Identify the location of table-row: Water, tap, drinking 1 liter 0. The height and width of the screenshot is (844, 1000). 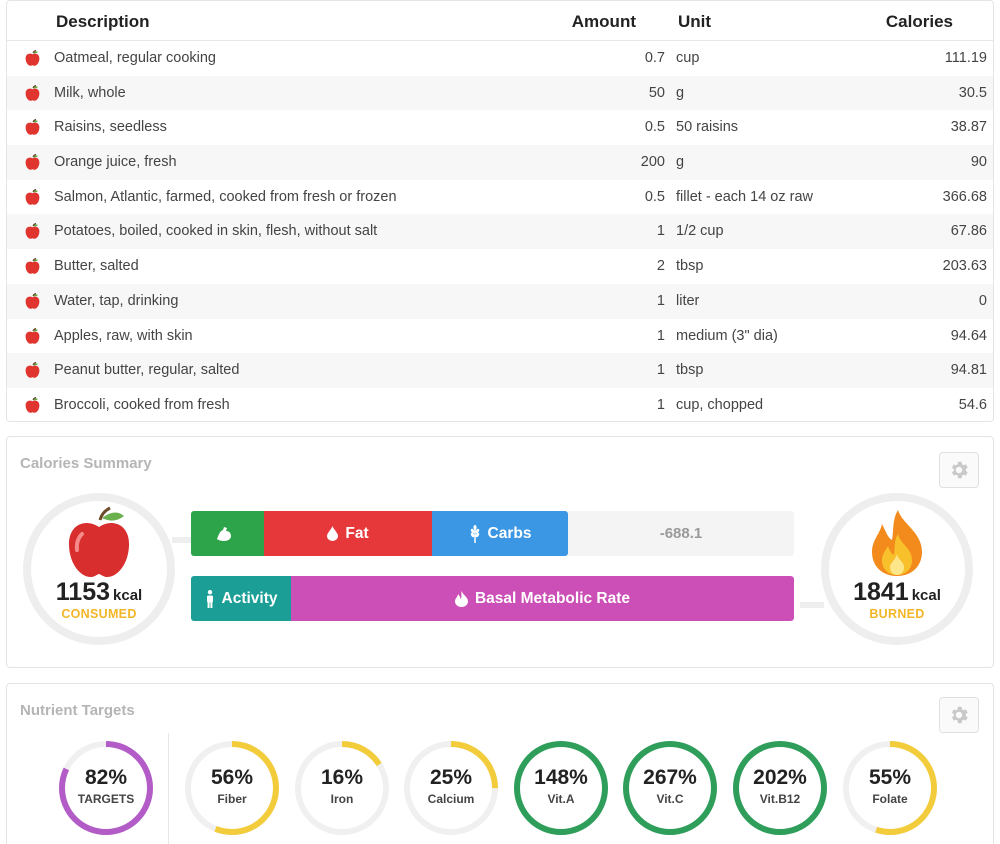
(500, 301).